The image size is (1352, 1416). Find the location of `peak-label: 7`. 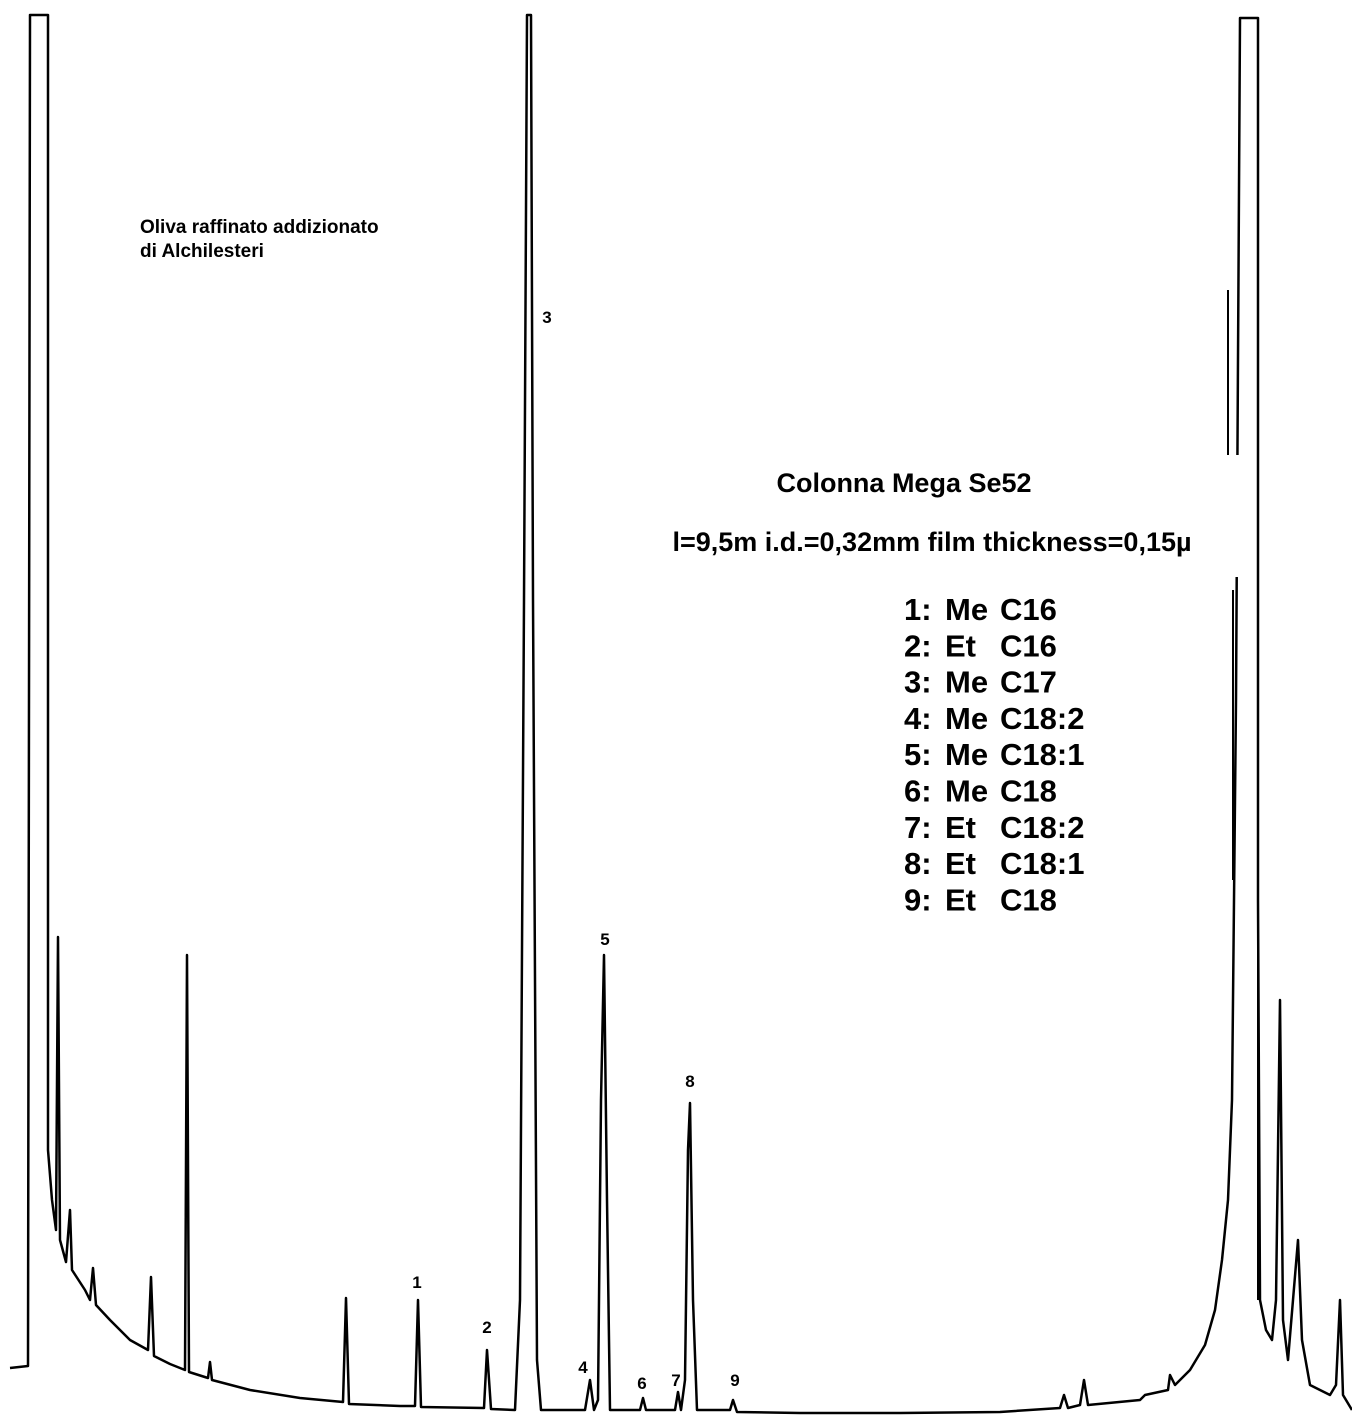

peak-label: 7 is located at coordinates (675, 1380).